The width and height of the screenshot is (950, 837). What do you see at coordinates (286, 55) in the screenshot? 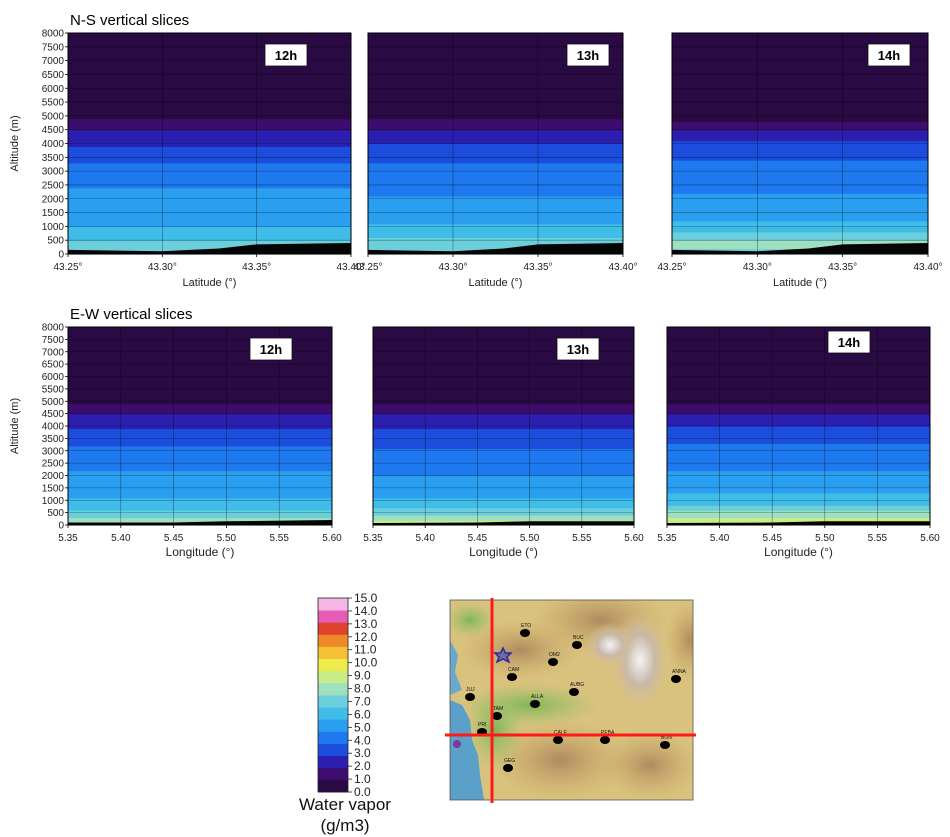
I see `hour-label: 12h` at bounding box center [286, 55].